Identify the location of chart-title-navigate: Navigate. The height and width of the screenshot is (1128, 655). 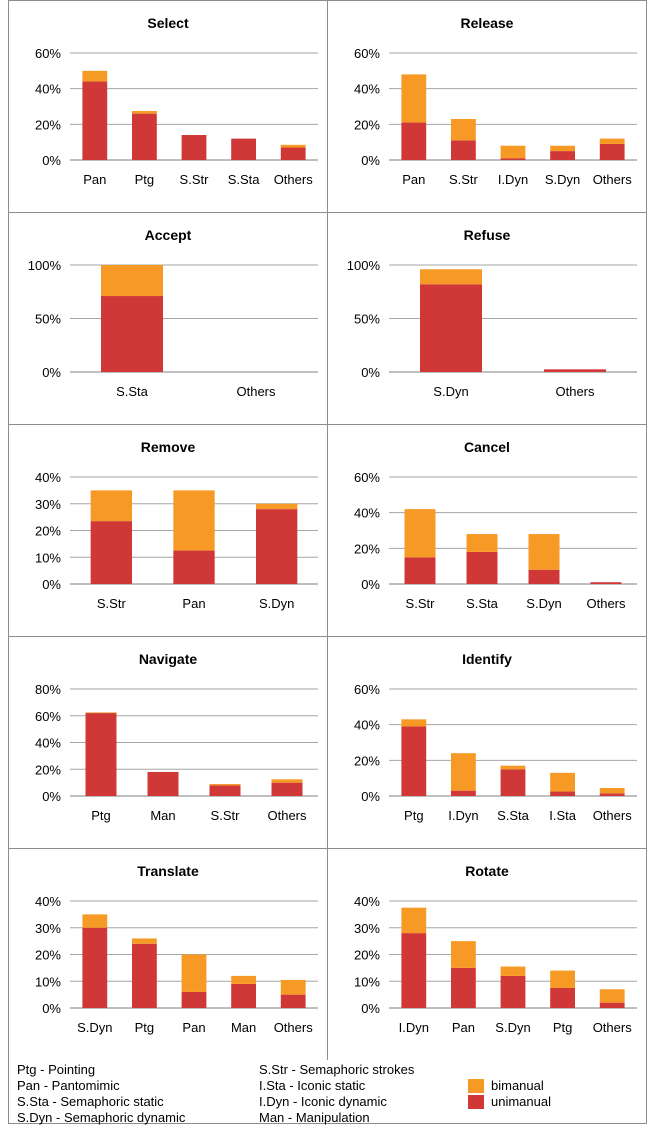
(168, 659).